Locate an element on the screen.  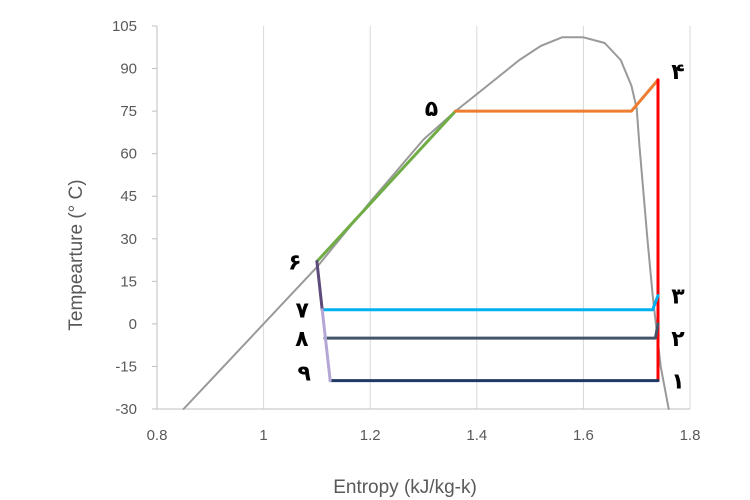
point-label: ۱ is located at coordinates (677, 382).